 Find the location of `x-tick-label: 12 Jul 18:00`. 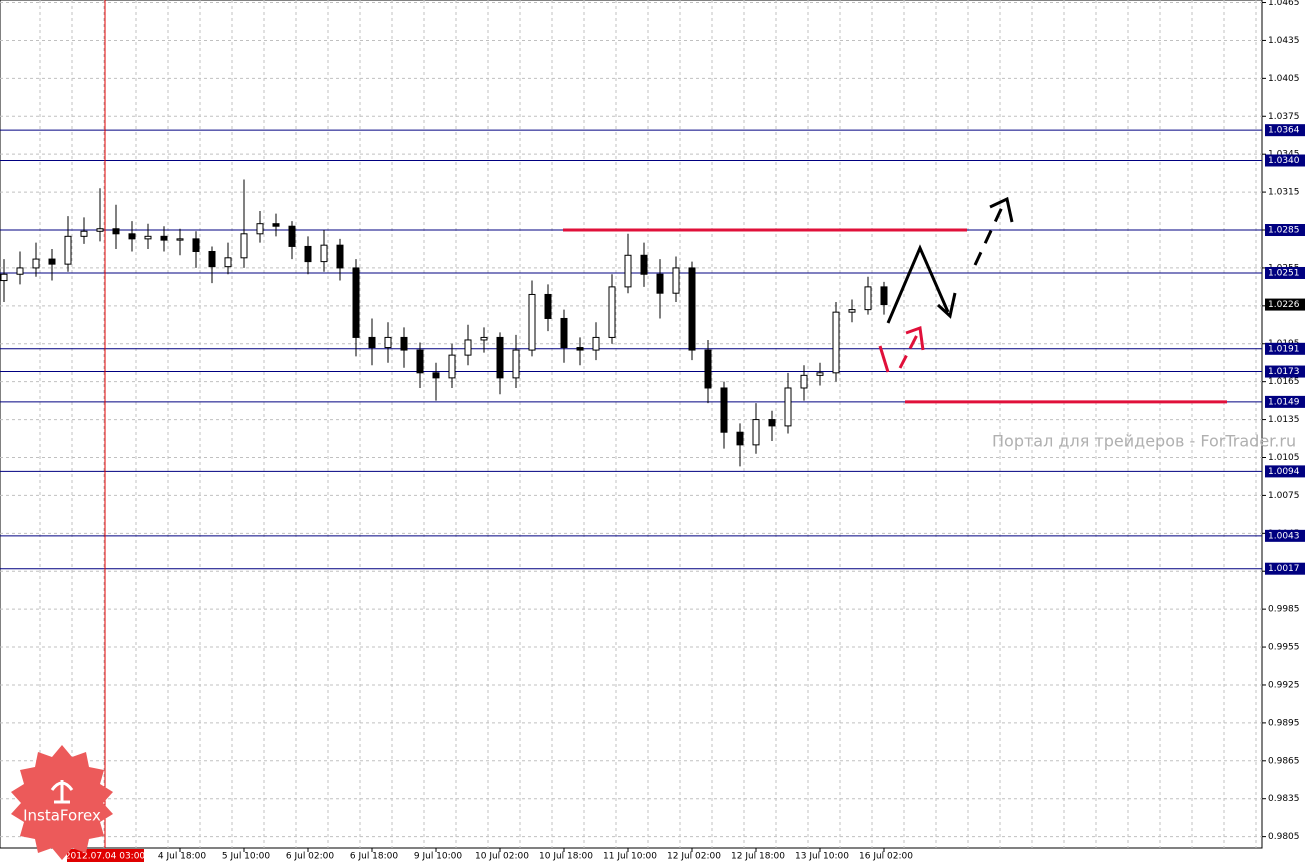

x-tick-label: 12 Jul 18:00 is located at coordinates (758, 857).